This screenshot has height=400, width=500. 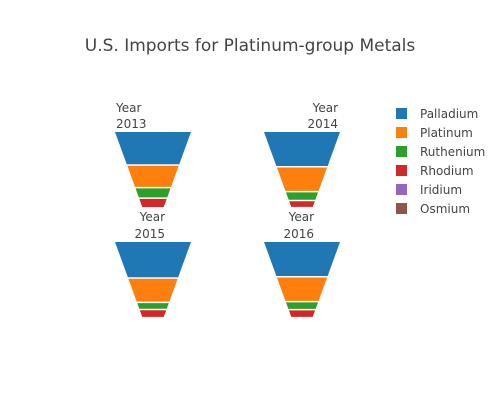 I want to click on legend-label: Rhodium, so click(x=447, y=171).